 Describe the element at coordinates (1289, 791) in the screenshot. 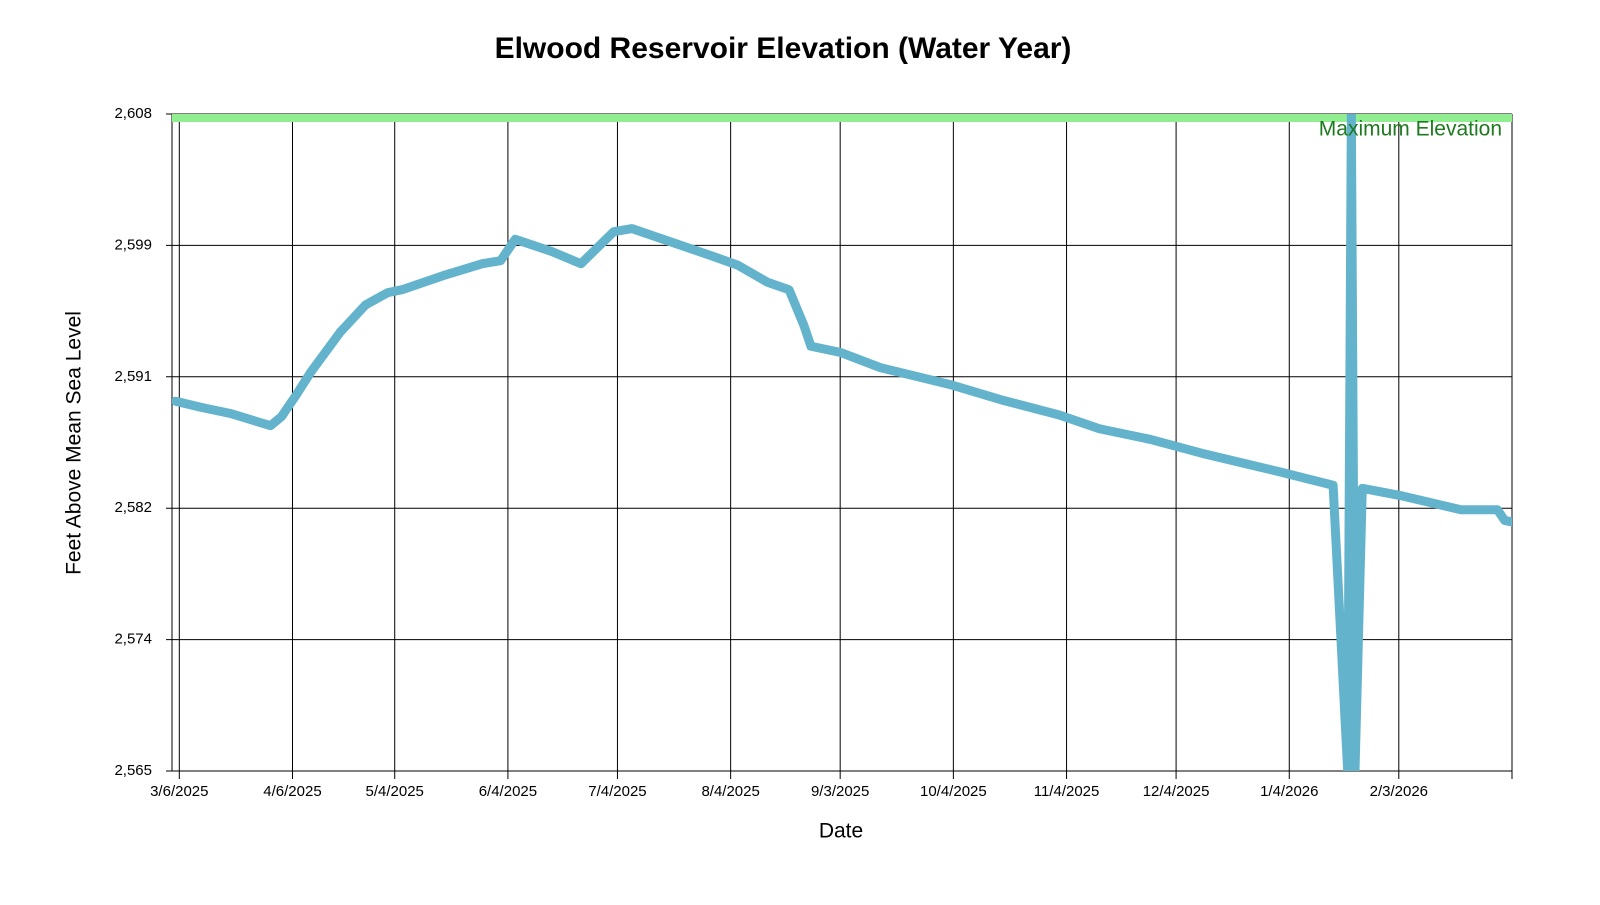

I see `x-tick-label: 1/4/2026` at that location.